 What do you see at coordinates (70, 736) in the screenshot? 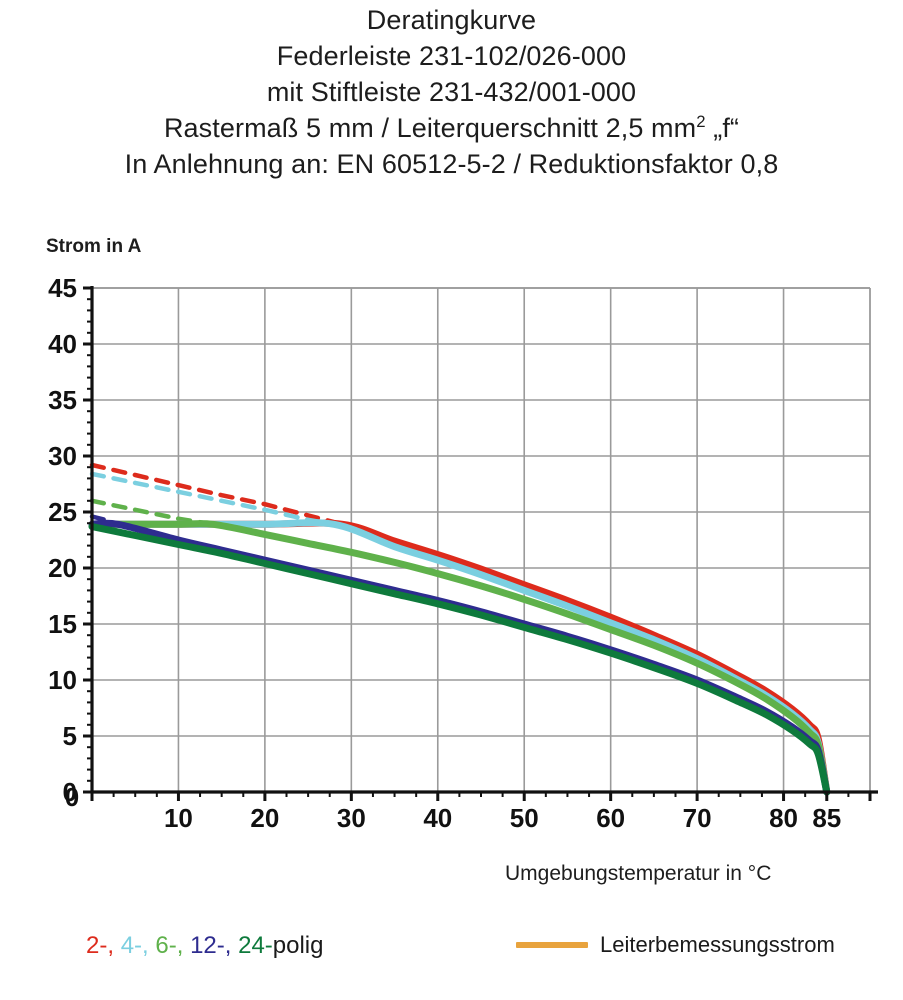
I see `svg-text: 5` at bounding box center [70, 736].